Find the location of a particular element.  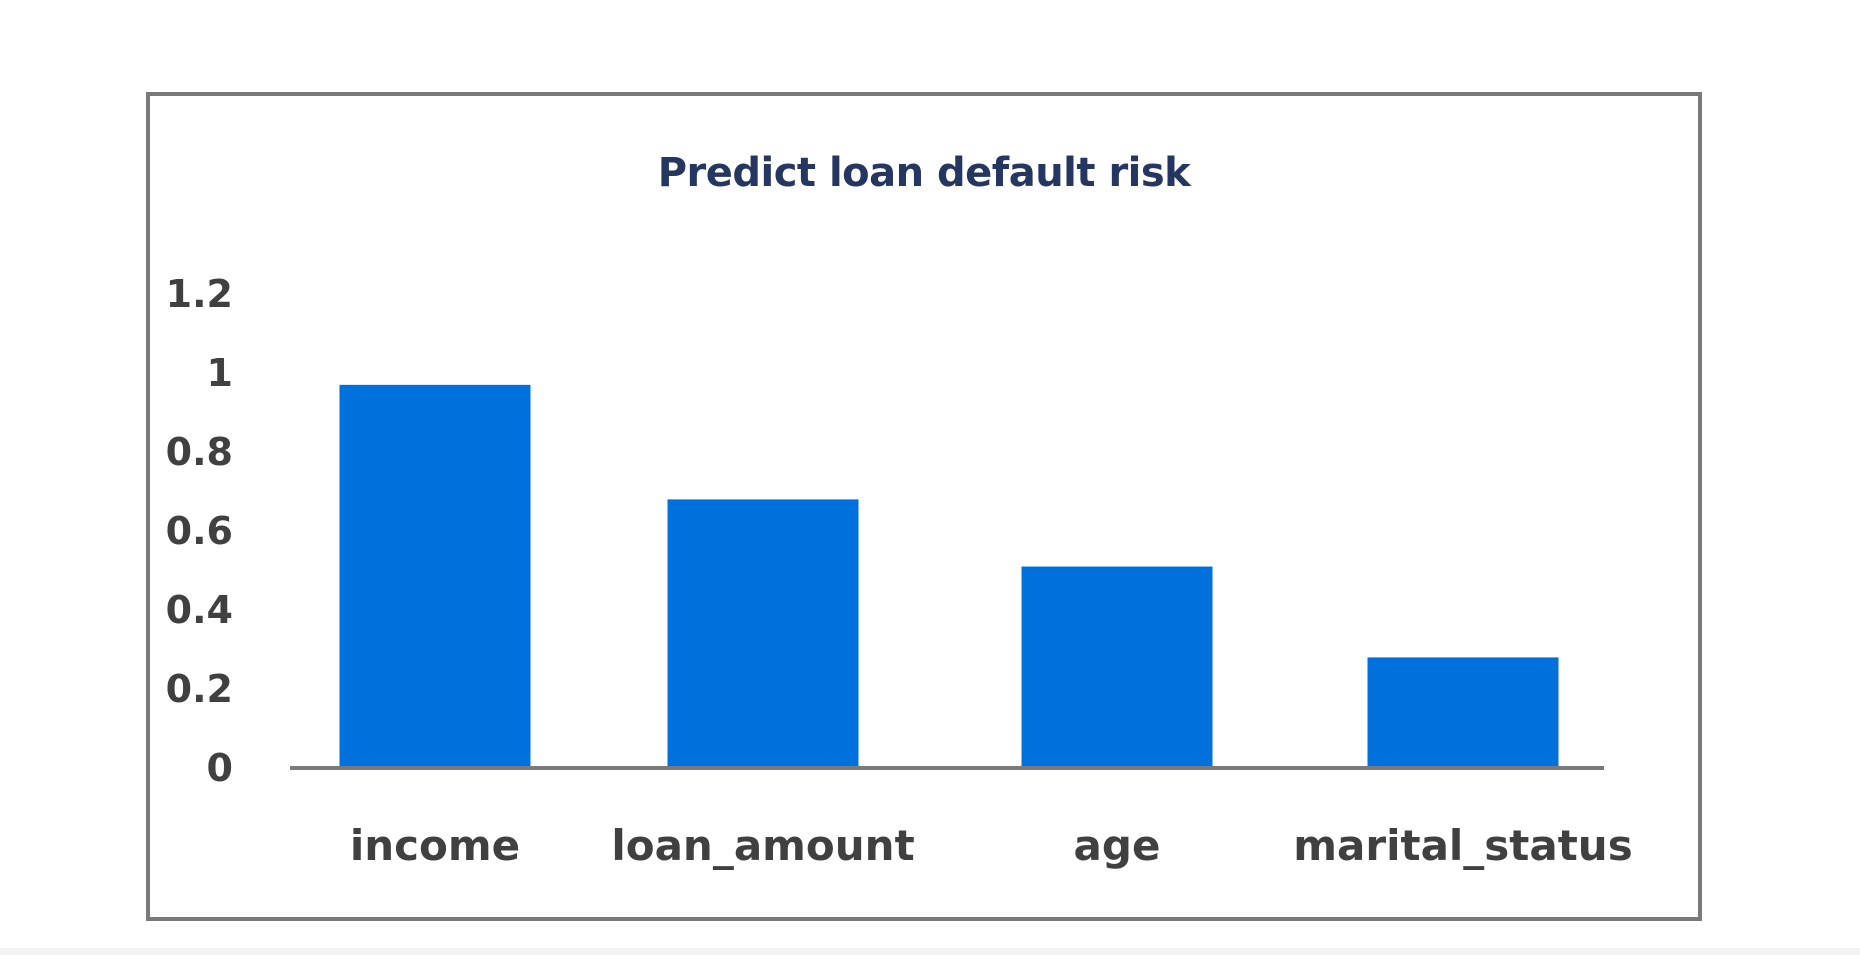

bottom-strip is located at coordinates (930, 951).